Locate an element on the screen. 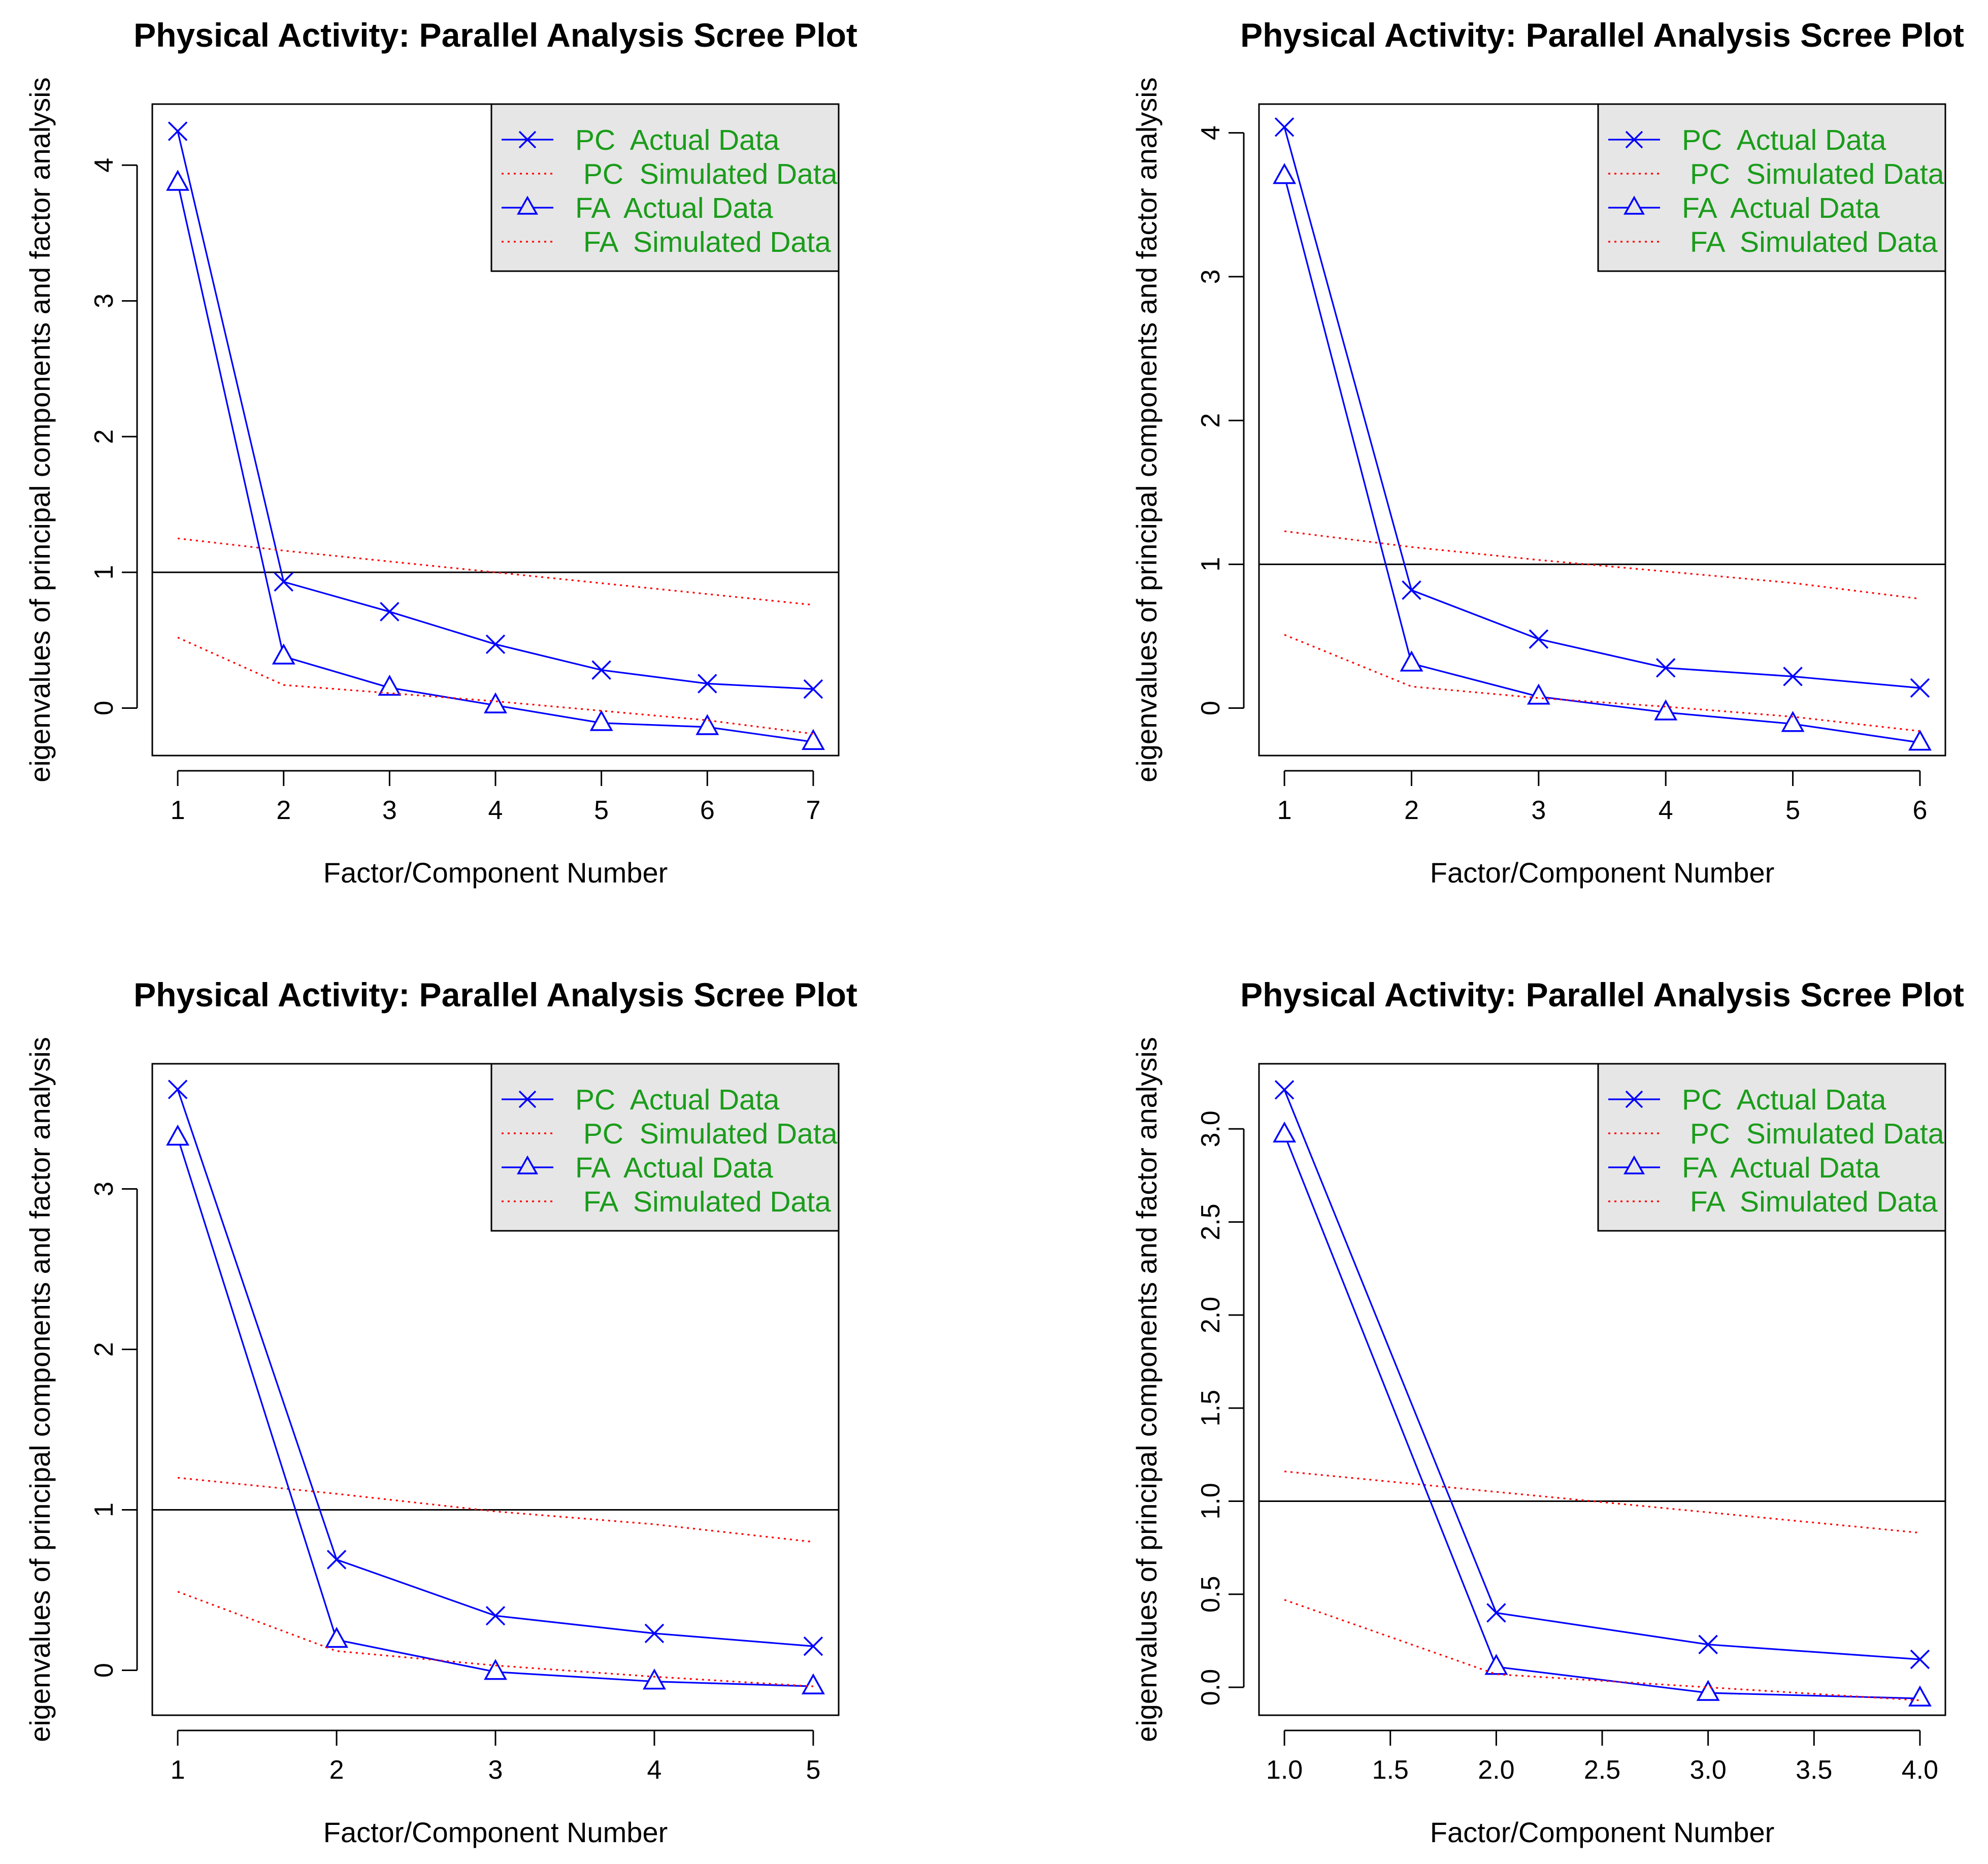 The height and width of the screenshot is (1864, 1988). x-tick-label: 3.0 is located at coordinates (1707, 1770).